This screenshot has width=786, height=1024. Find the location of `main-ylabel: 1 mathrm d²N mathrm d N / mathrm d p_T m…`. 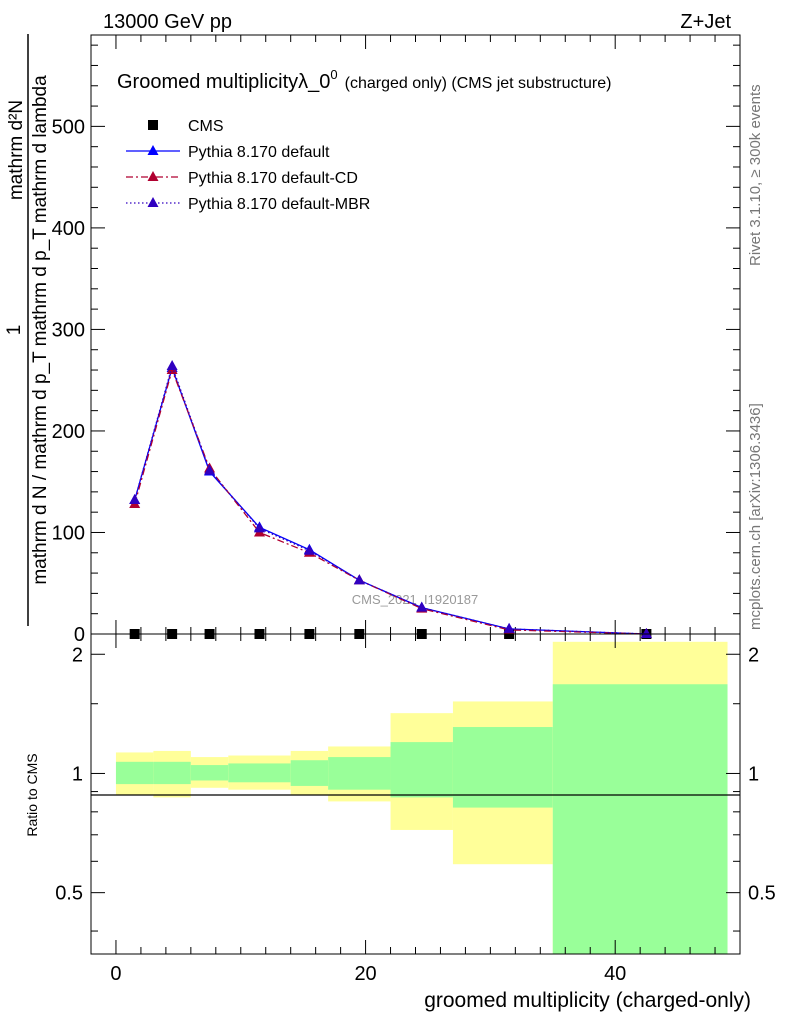

main-ylabel: 1 mathrm d²N mathrm d N / mathrm d p_T m… is located at coordinates (27, 330).